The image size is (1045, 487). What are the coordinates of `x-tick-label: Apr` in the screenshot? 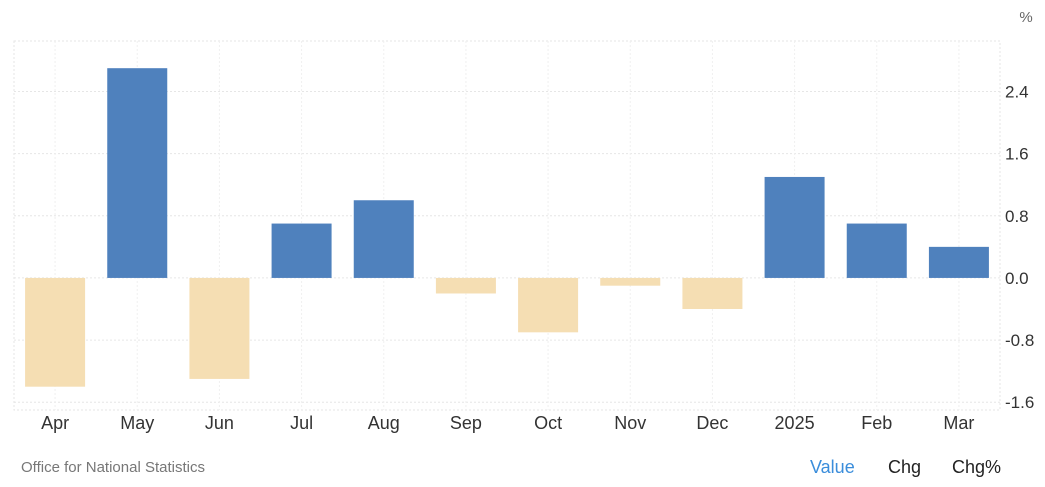 It's located at (55, 423).